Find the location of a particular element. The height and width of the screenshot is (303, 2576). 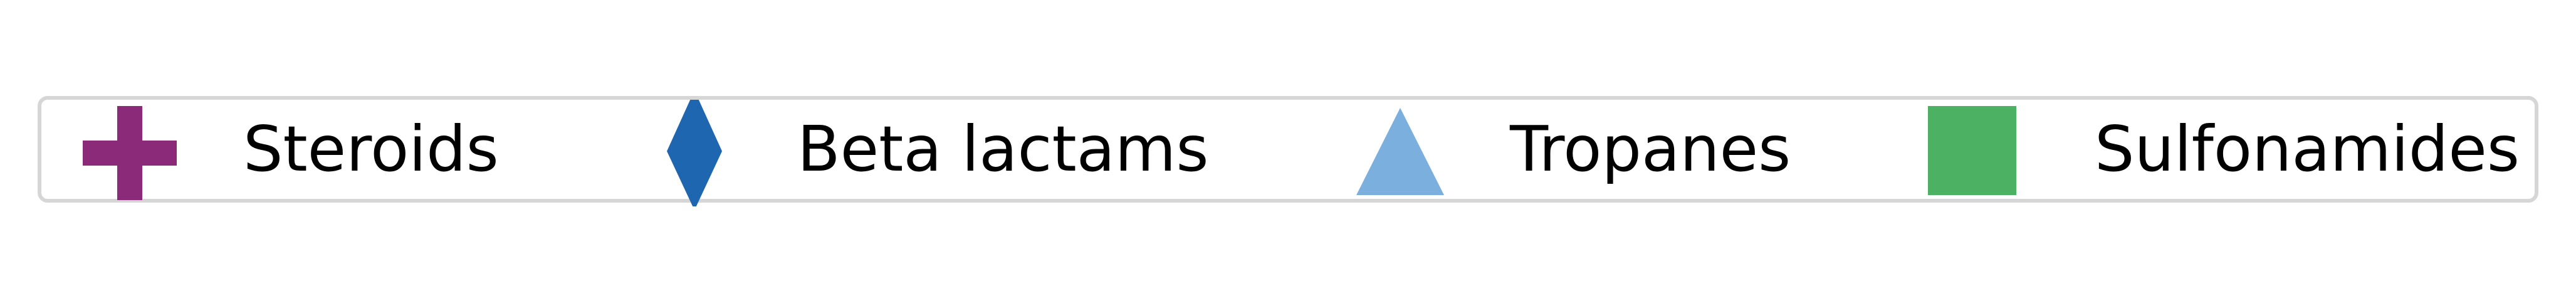

diamond-icon is located at coordinates (694, 153).